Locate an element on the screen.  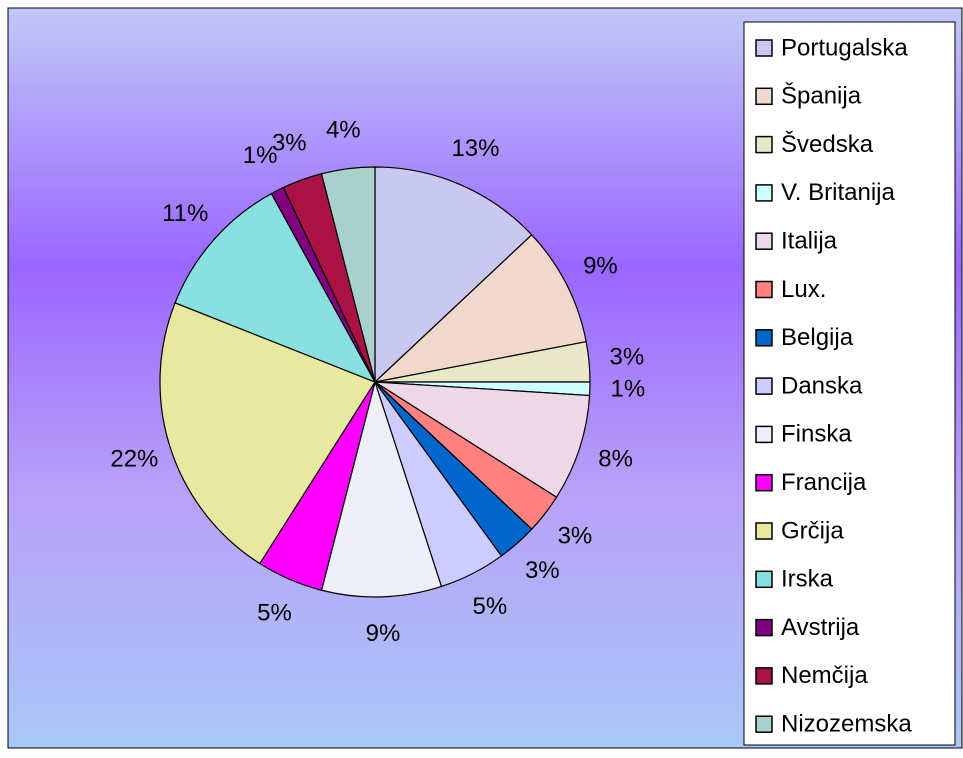
legend-label: Nizozemska is located at coordinates (846, 724).